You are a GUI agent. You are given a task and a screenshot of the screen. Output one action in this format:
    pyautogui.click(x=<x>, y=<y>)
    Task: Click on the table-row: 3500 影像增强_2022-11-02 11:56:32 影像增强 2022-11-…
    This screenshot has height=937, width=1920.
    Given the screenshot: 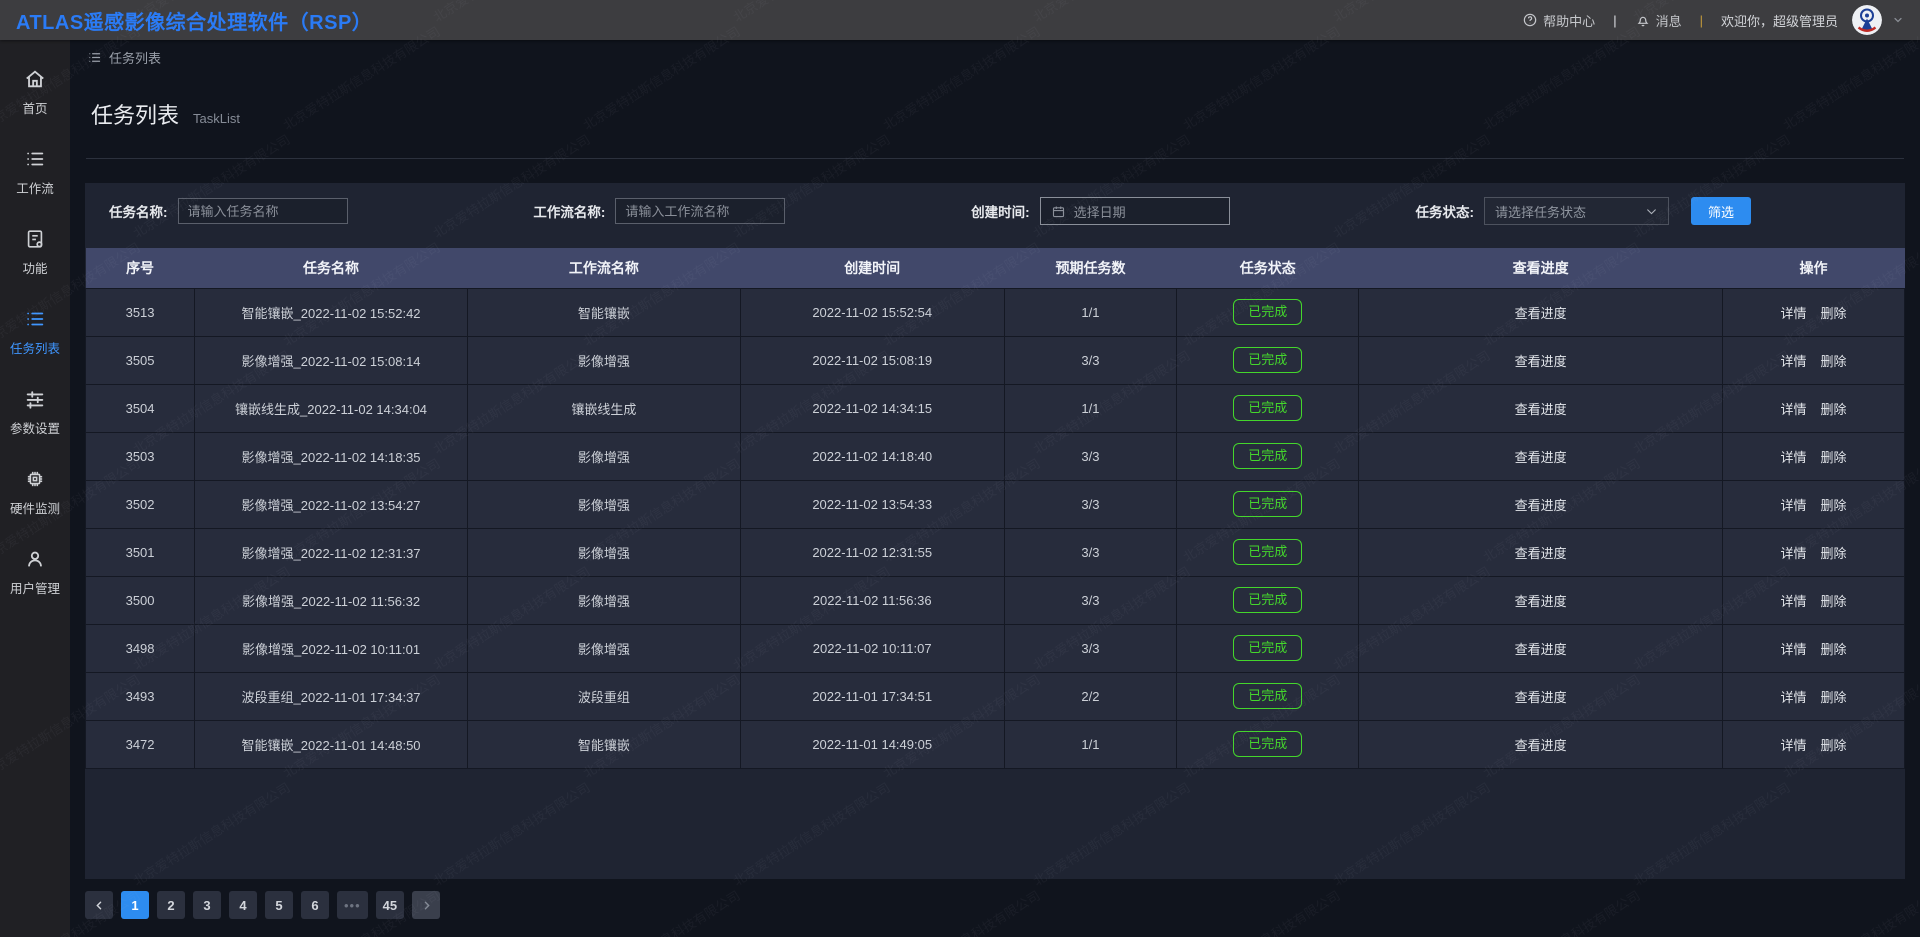 What is the action you would take?
    pyautogui.click(x=994, y=600)
    